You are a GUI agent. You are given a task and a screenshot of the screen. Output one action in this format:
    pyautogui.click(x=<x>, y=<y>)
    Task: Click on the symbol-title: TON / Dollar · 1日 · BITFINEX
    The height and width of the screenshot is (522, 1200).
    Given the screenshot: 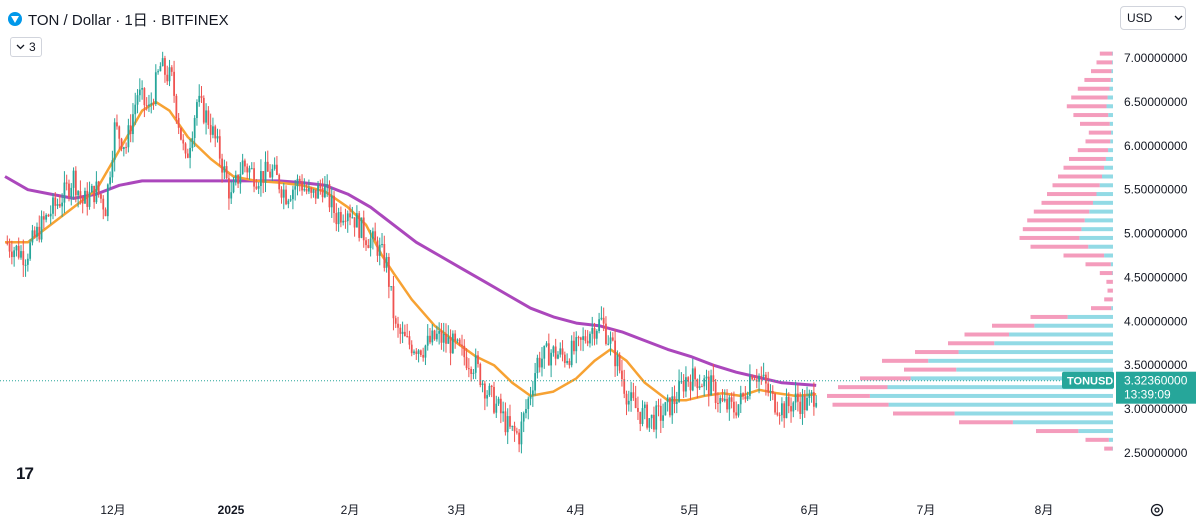 What is the action you would take?
    pyautogui.click(x=128, y=20)
    